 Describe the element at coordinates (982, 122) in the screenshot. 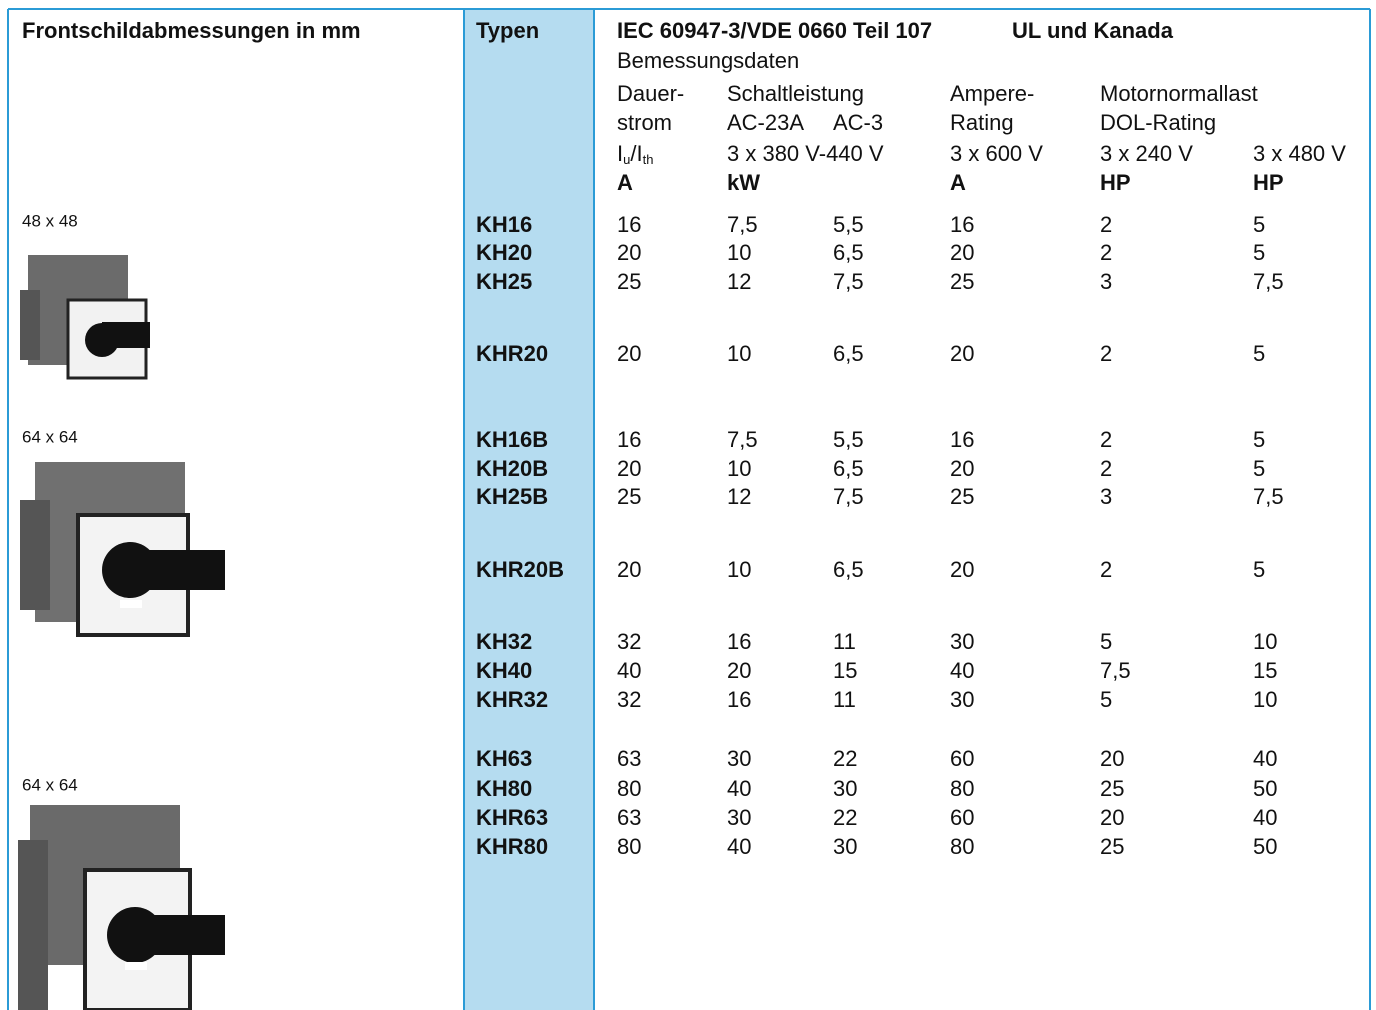

I see `col-head: Rating` at that location.